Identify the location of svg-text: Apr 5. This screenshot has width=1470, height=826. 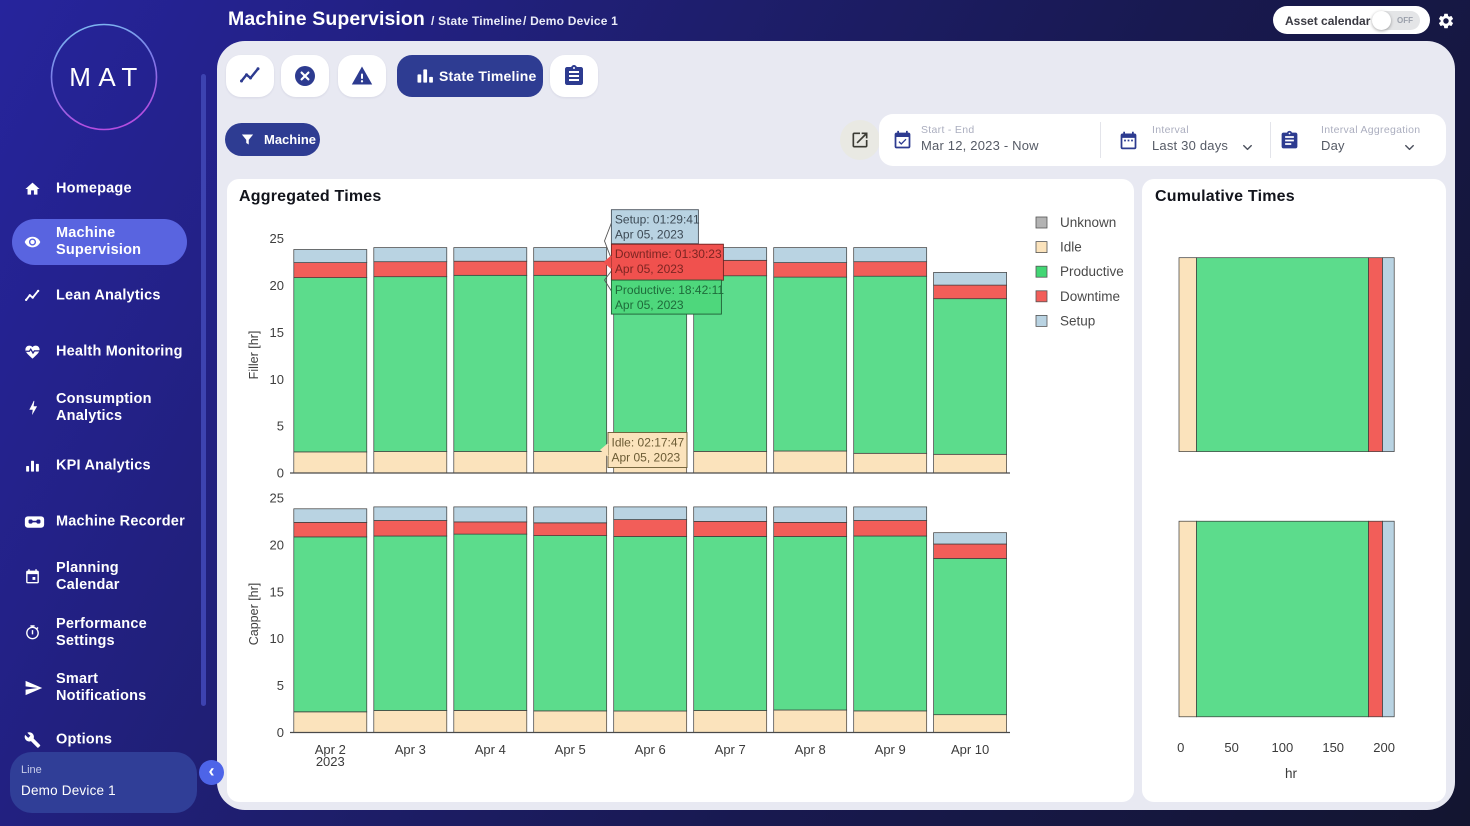
(570, 749).